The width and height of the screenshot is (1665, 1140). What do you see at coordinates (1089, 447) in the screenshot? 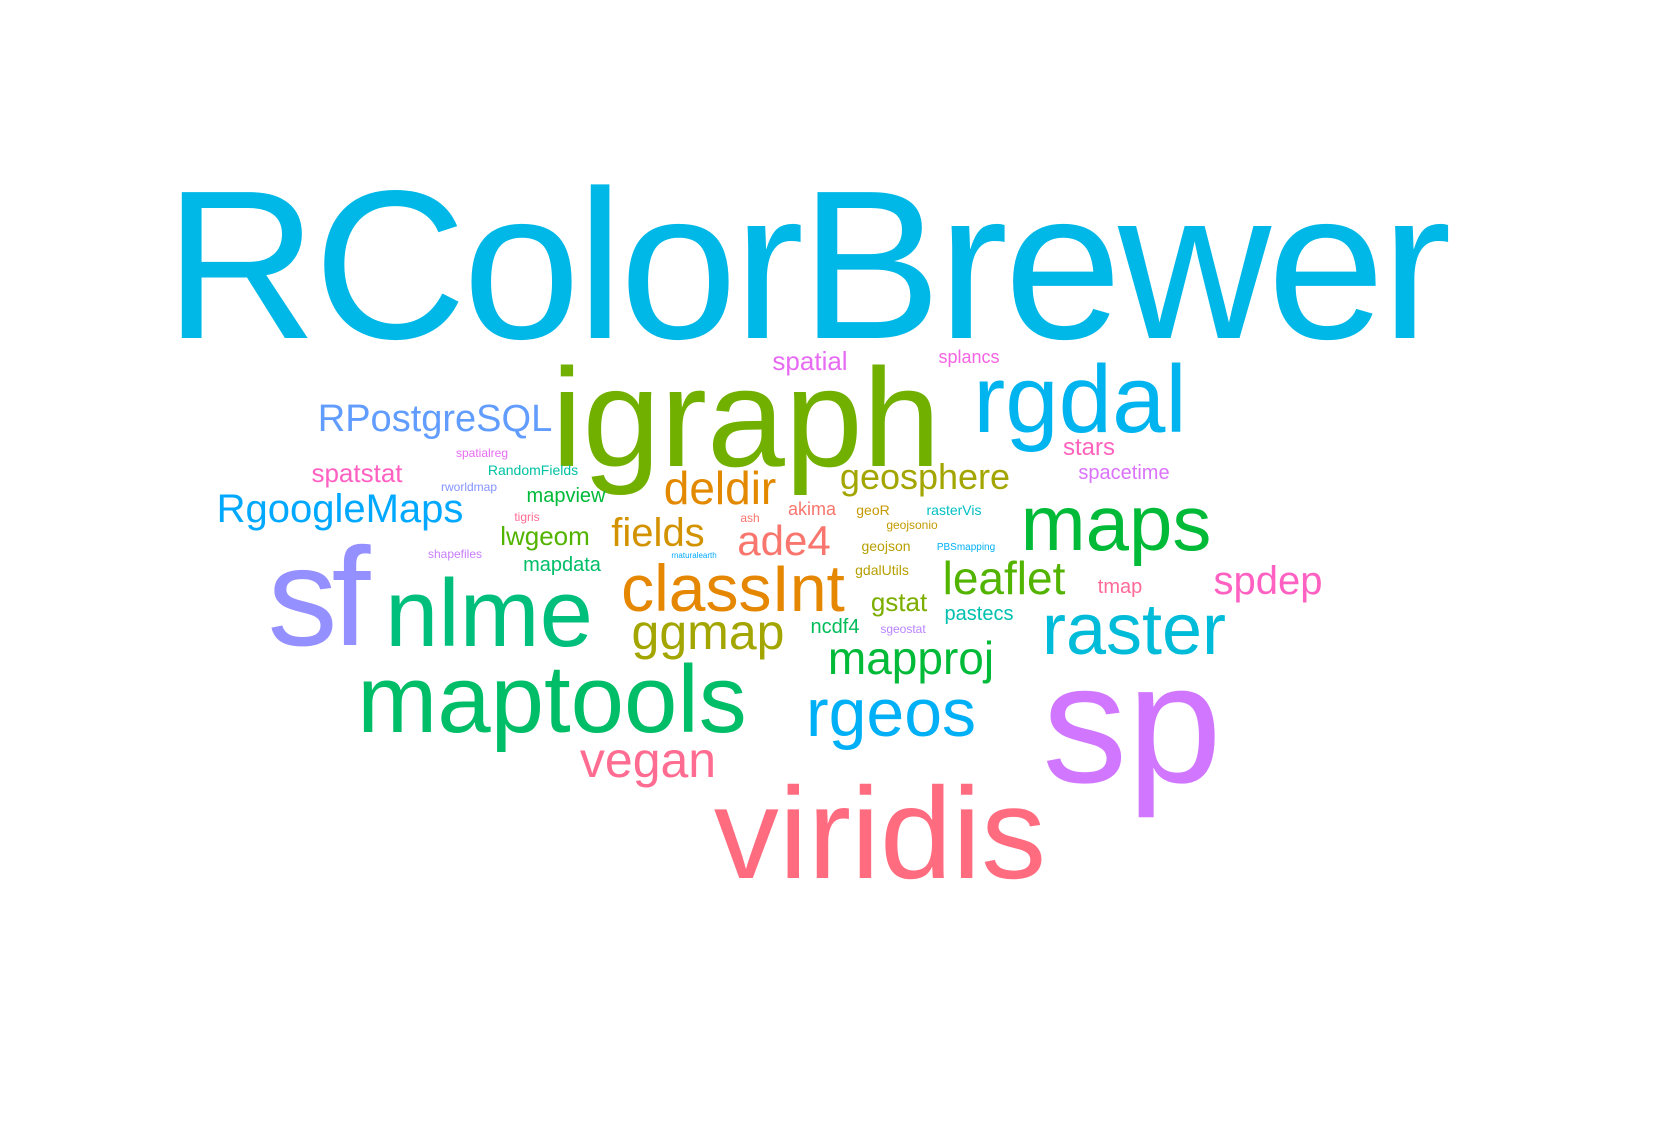
I see `word-stars: stars` at bounding box center [1089, 447].